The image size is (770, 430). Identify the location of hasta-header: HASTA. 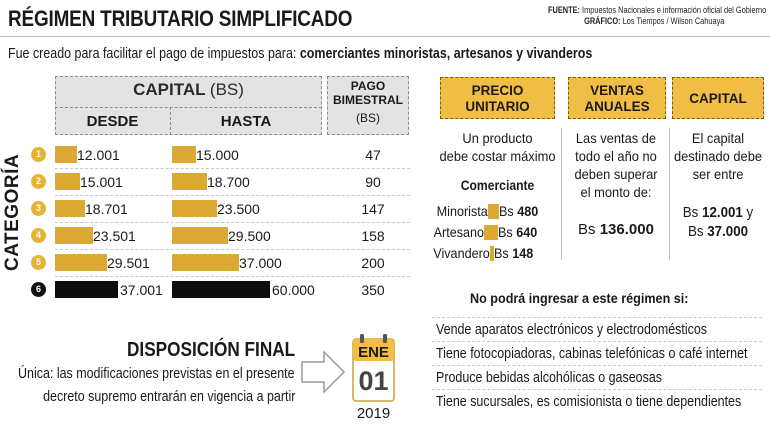
(246, 121).